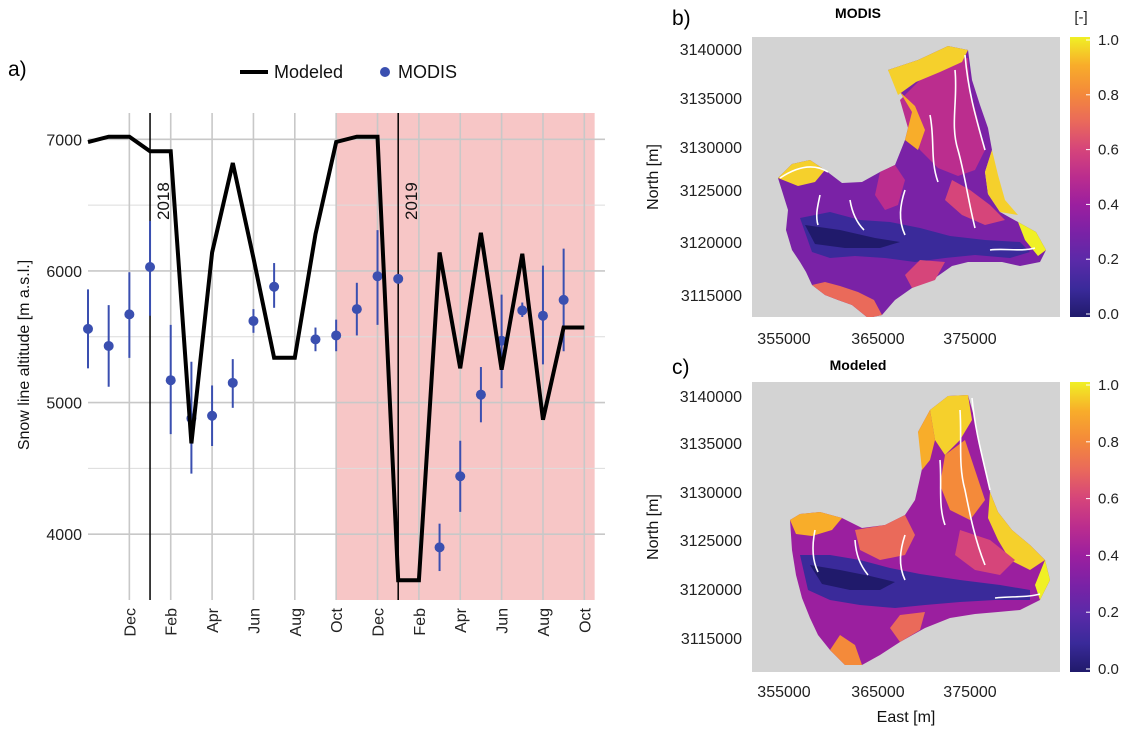 This screenshot has width=1127, height=731. What do you see at coordinates (17, 69) in the screenshot?
I see `panel-label-a: a)` at bounding box center [17, 69].